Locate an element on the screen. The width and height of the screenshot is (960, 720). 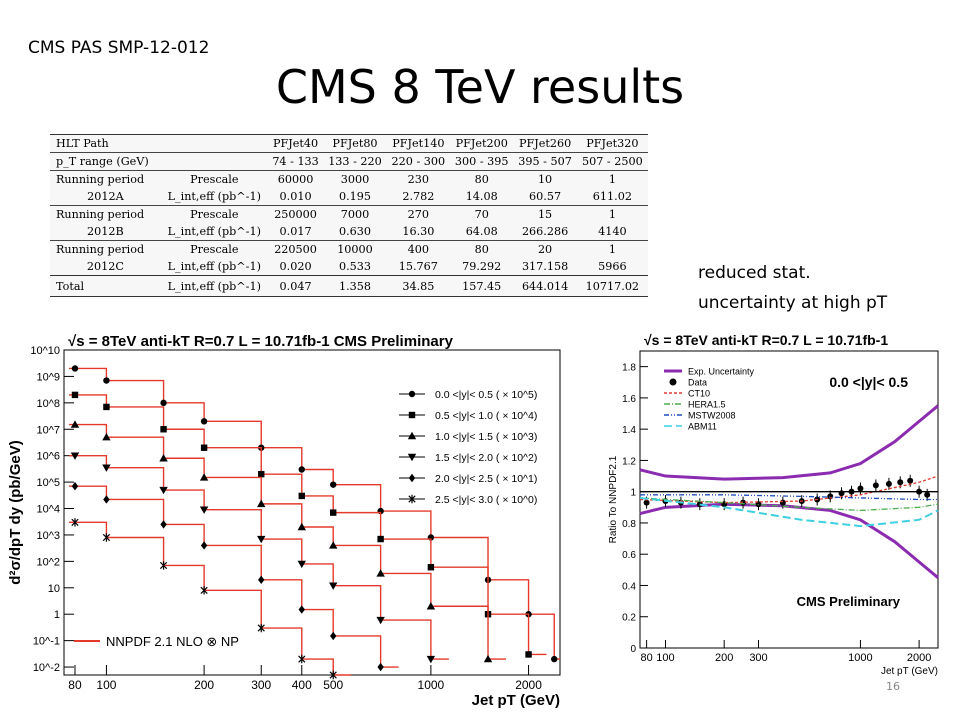
table-cell: PFJet260 is located at coordinates (545, 143).